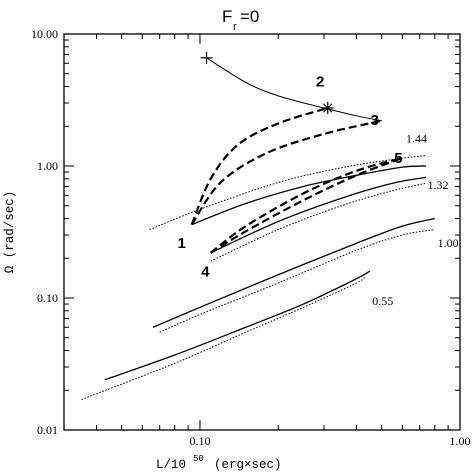 This screenshot has width=474, height=474. What do you see at coordinates (249, 16) in the screenshot?
I see `title-rest: =0` at bounding box center [249, 16].